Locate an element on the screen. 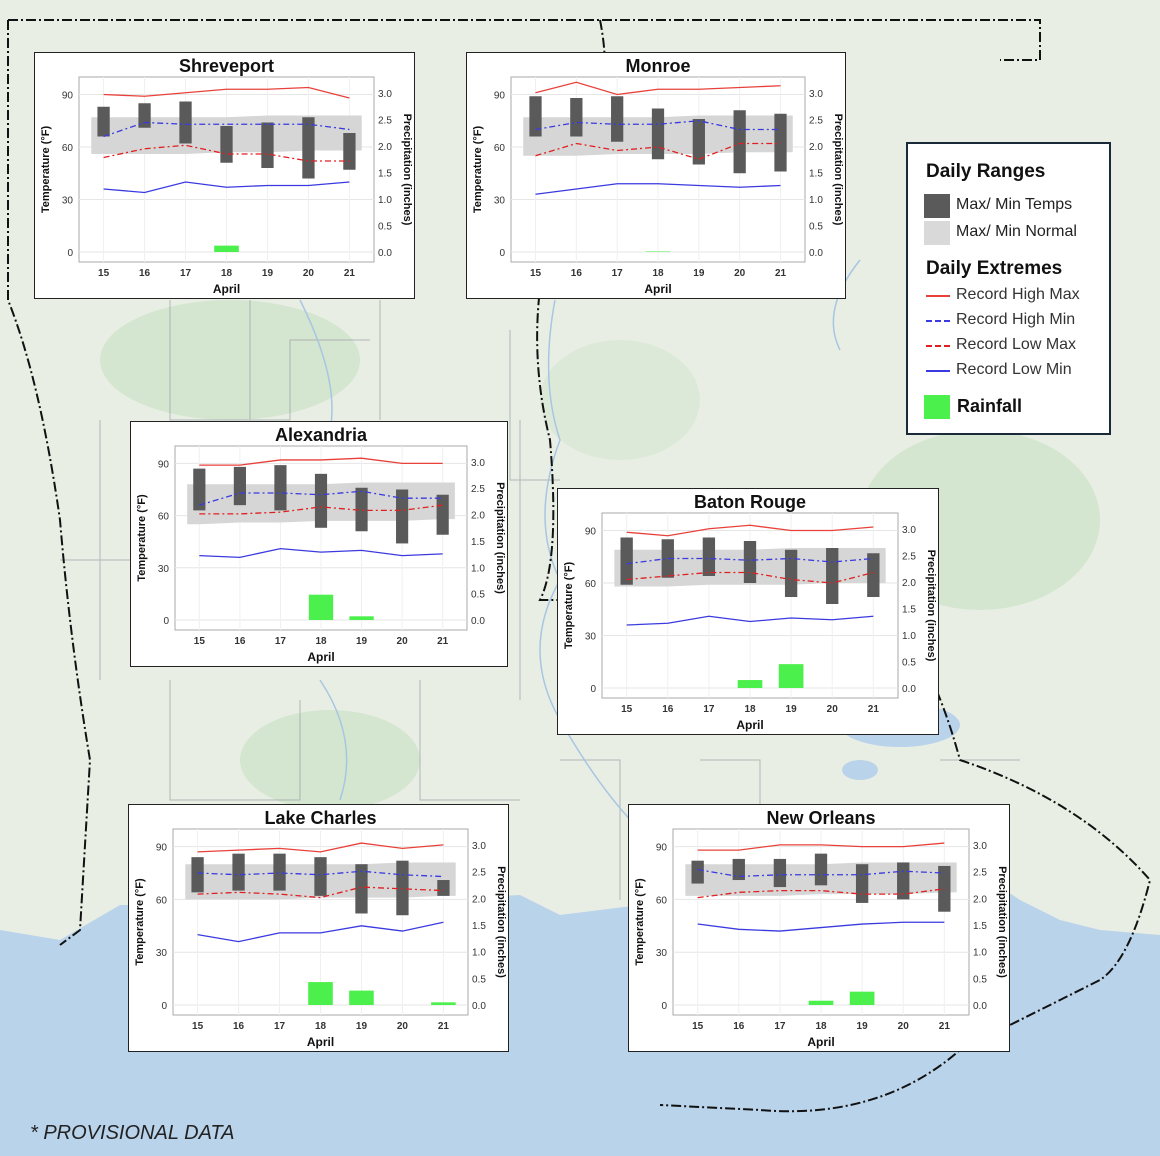  chart-title: New Orleans is located at coordinates (820, 818).